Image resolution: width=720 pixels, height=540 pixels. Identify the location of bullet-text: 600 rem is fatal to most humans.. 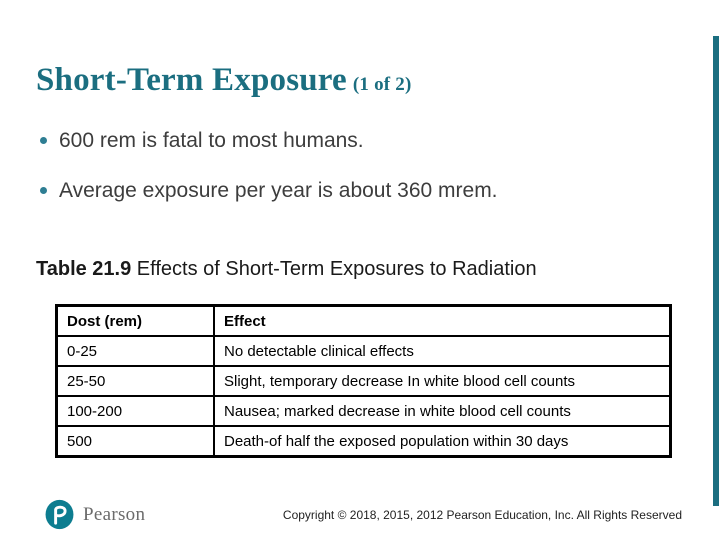
(211, 140).